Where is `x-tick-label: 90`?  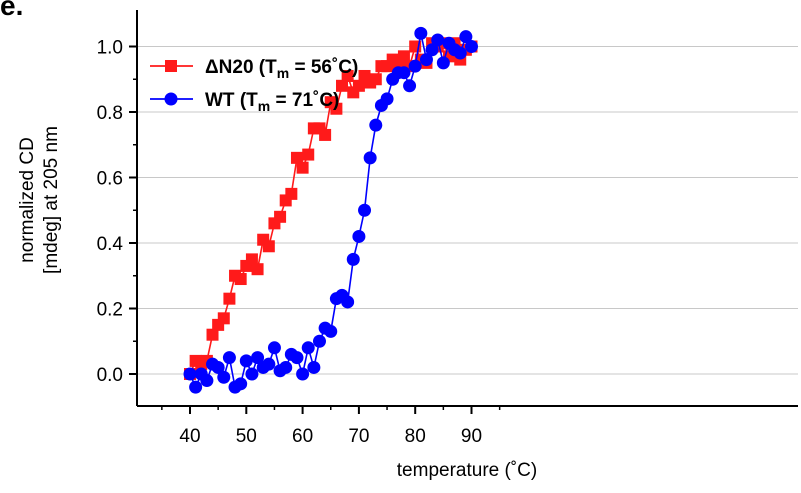 x-tick-label: 90 is located at coordinates (471, 436).